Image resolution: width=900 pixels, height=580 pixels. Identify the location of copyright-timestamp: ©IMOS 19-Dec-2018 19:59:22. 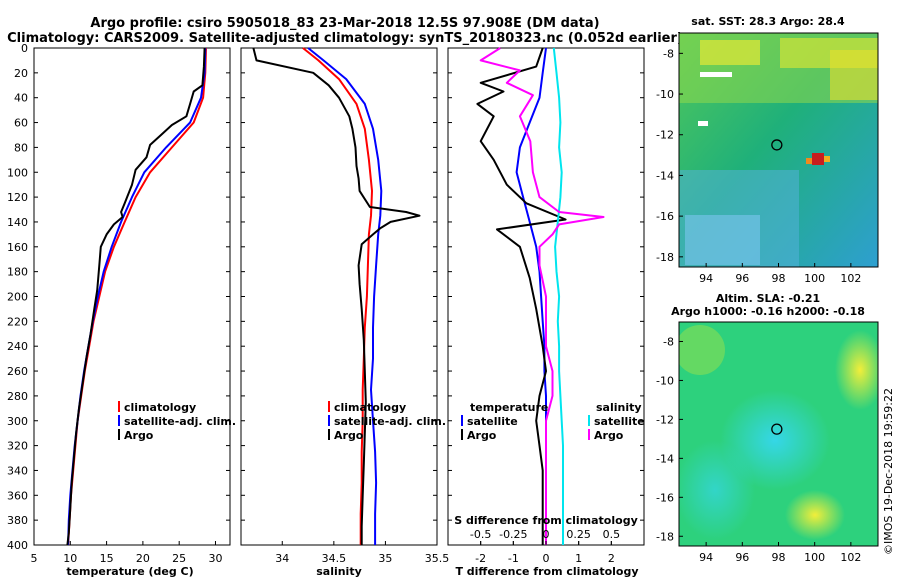
(888, 471).